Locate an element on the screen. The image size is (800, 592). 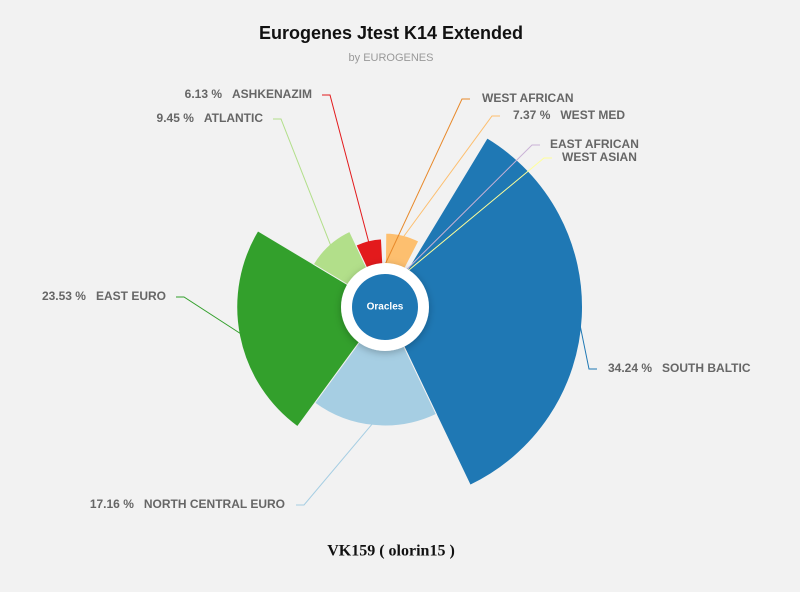
slice-label: WEST ASIAN is located at coordinates (599, 157).